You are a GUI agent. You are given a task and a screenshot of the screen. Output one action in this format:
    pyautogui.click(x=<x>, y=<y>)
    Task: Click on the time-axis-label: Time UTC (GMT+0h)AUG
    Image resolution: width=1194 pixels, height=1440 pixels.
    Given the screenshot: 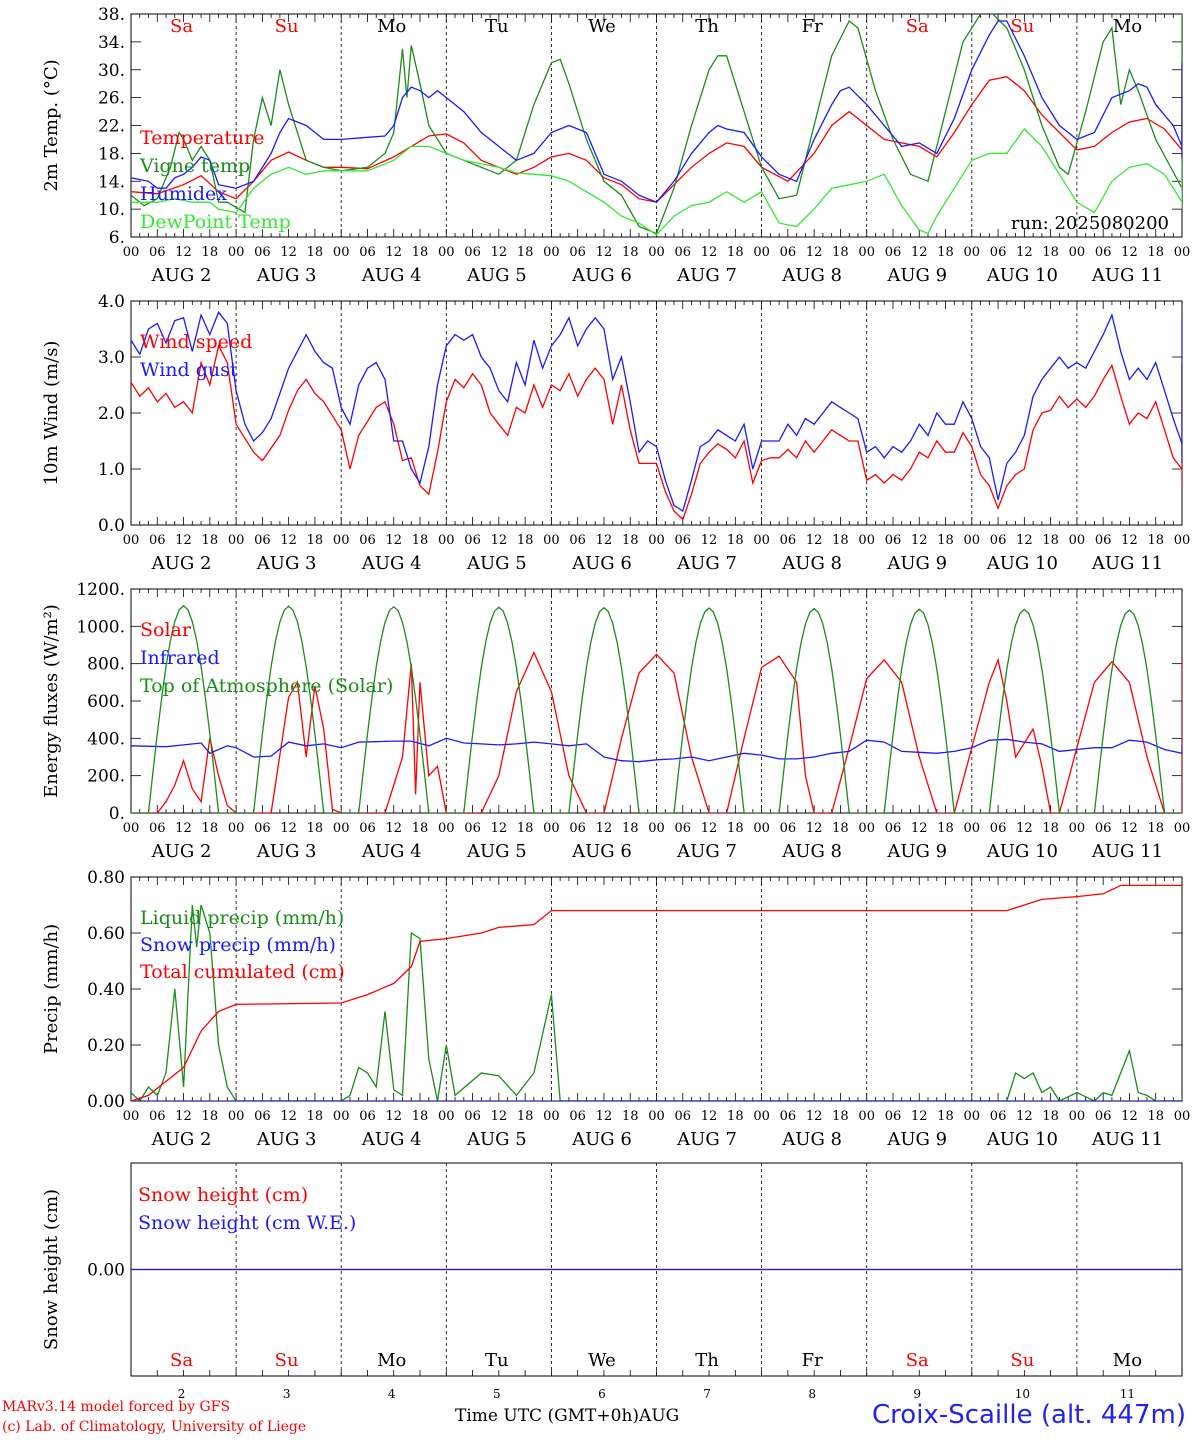 What is the action you would take?
    pyautogui.click(x=567, y=1416)
    